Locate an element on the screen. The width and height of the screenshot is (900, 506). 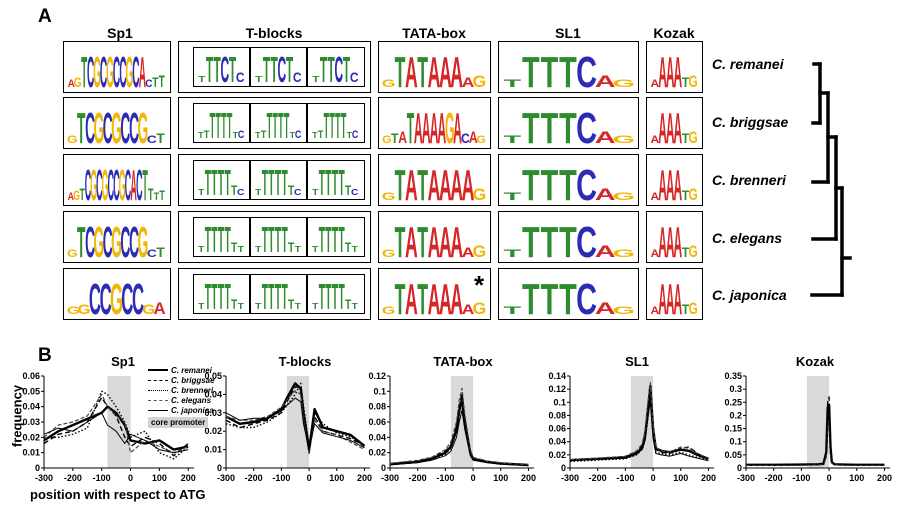
y-tick-label: 0 is located at coordinates (37, 468).